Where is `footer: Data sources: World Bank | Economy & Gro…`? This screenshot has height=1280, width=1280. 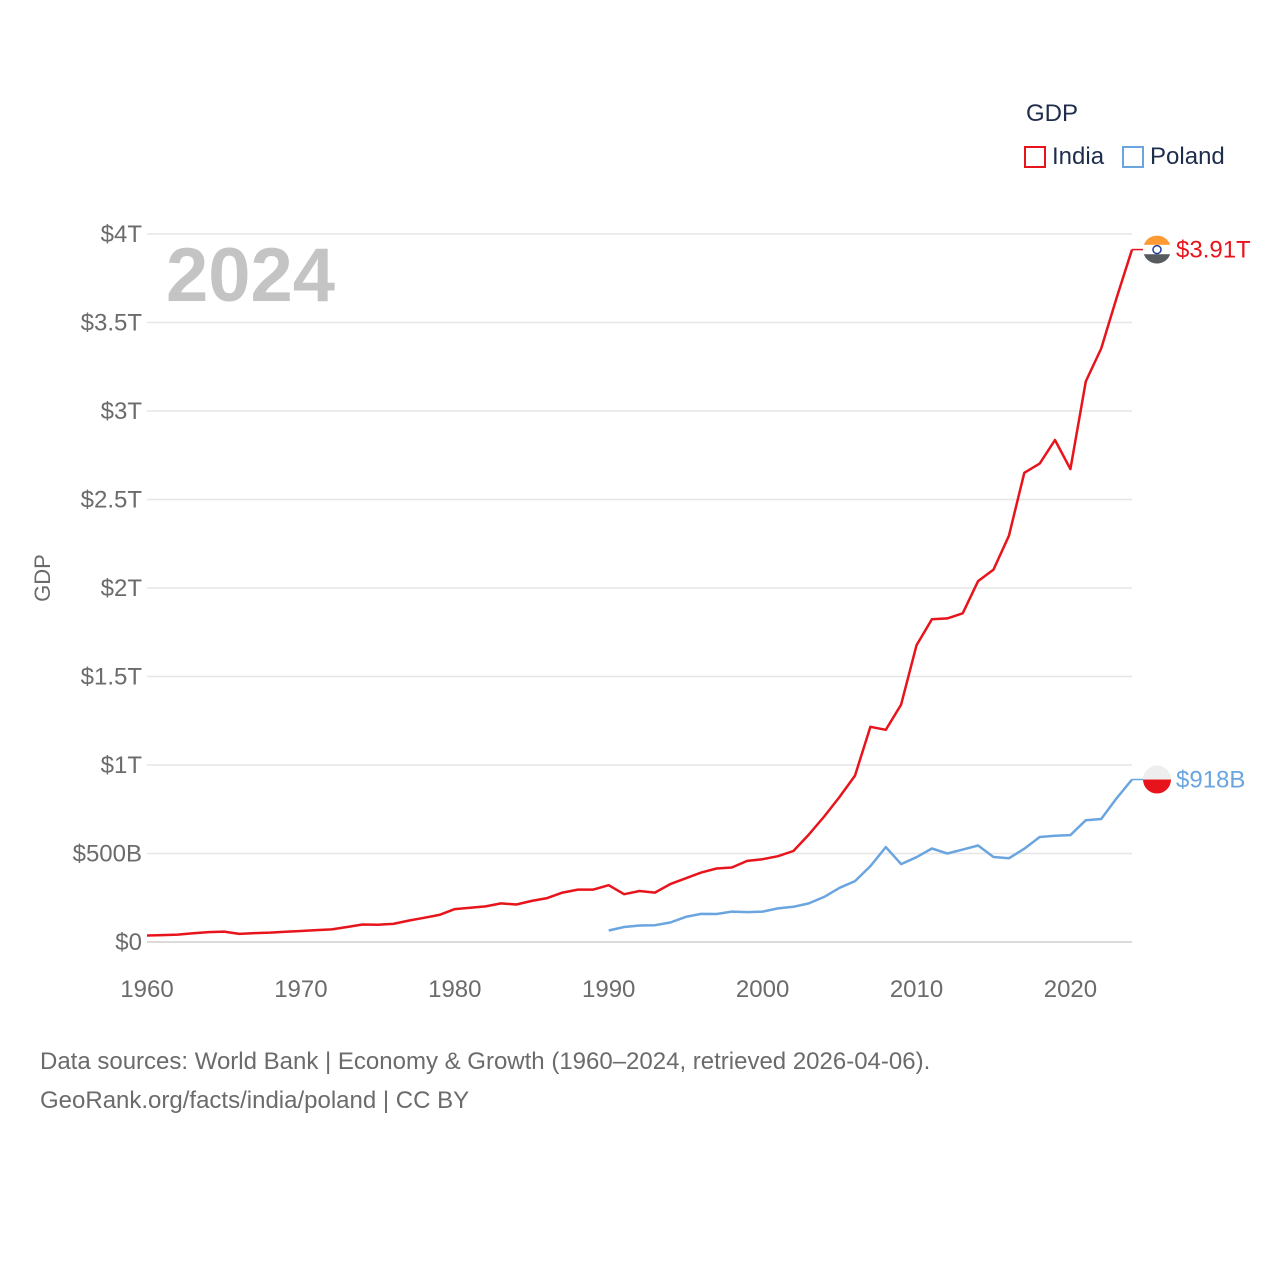 footer: Data sources: World Bank | Economy & Gro… is located at coordinates (485, 1081).